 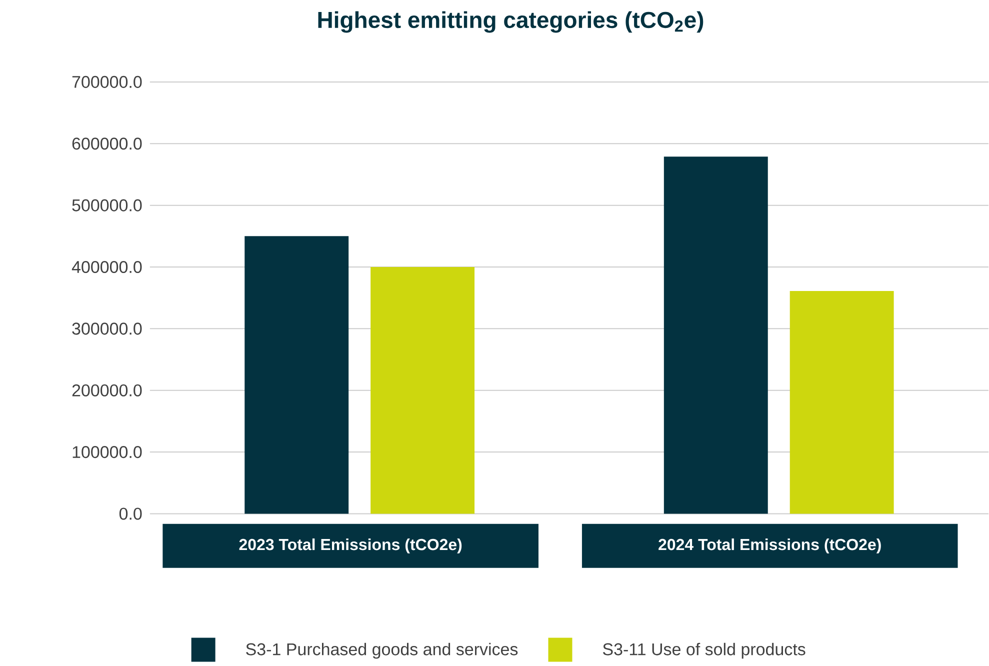 What do you see at coordinates (511, 22) in the screenshot?
I see `chart-title: Highest emitting categories (tCO$_{2}$e)` at bounding box center [511, 22].